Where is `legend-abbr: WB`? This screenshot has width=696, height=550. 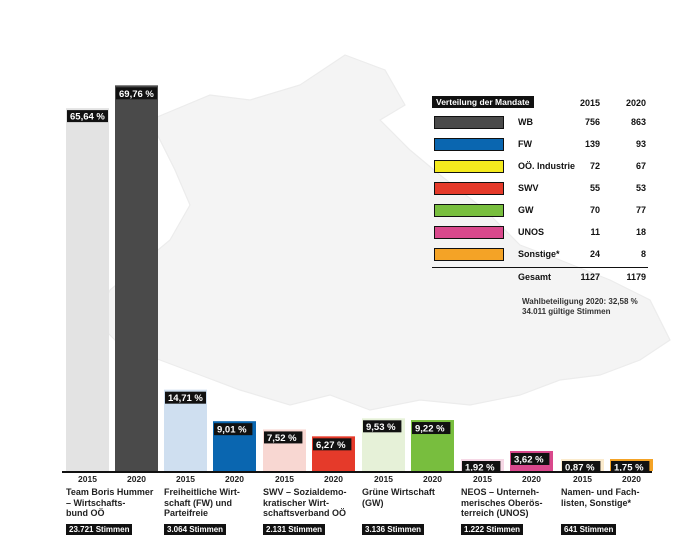 legend-abbr: WB is located at coordinates (525, 122).